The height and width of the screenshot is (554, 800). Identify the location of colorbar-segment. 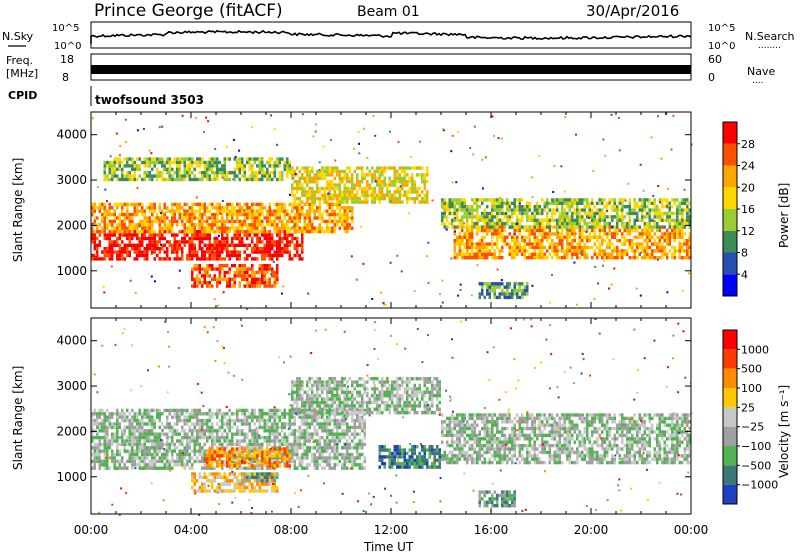
(730, 198).